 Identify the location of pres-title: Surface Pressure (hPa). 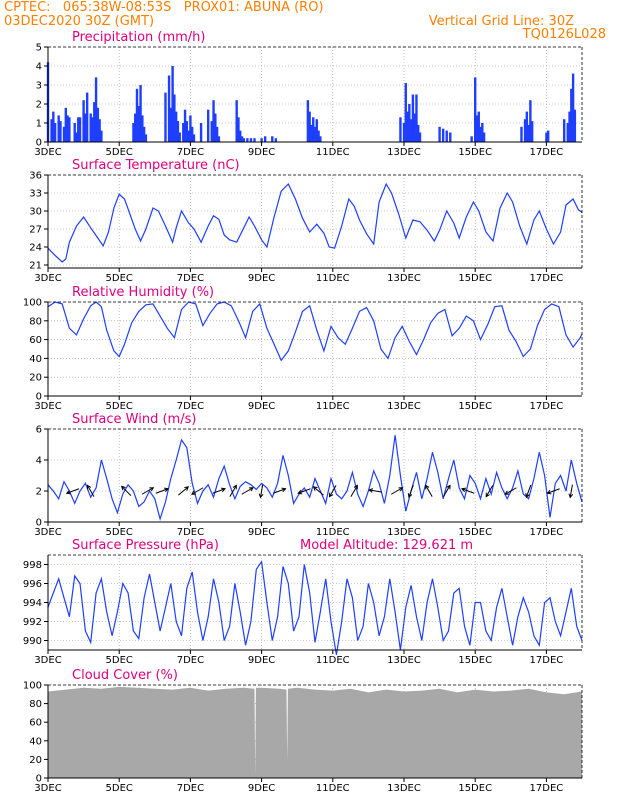
(145, 545).